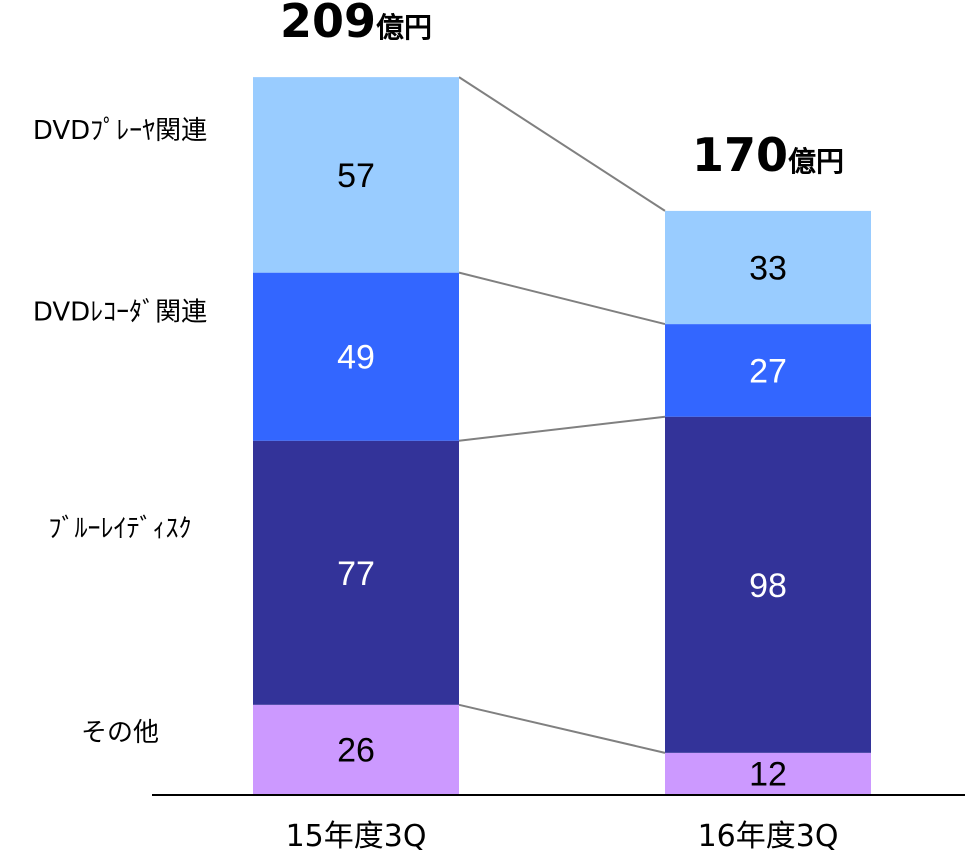  I want to click on legend-label: DVDﾚｺｰﾀﾞ関連, so click(120, 313).